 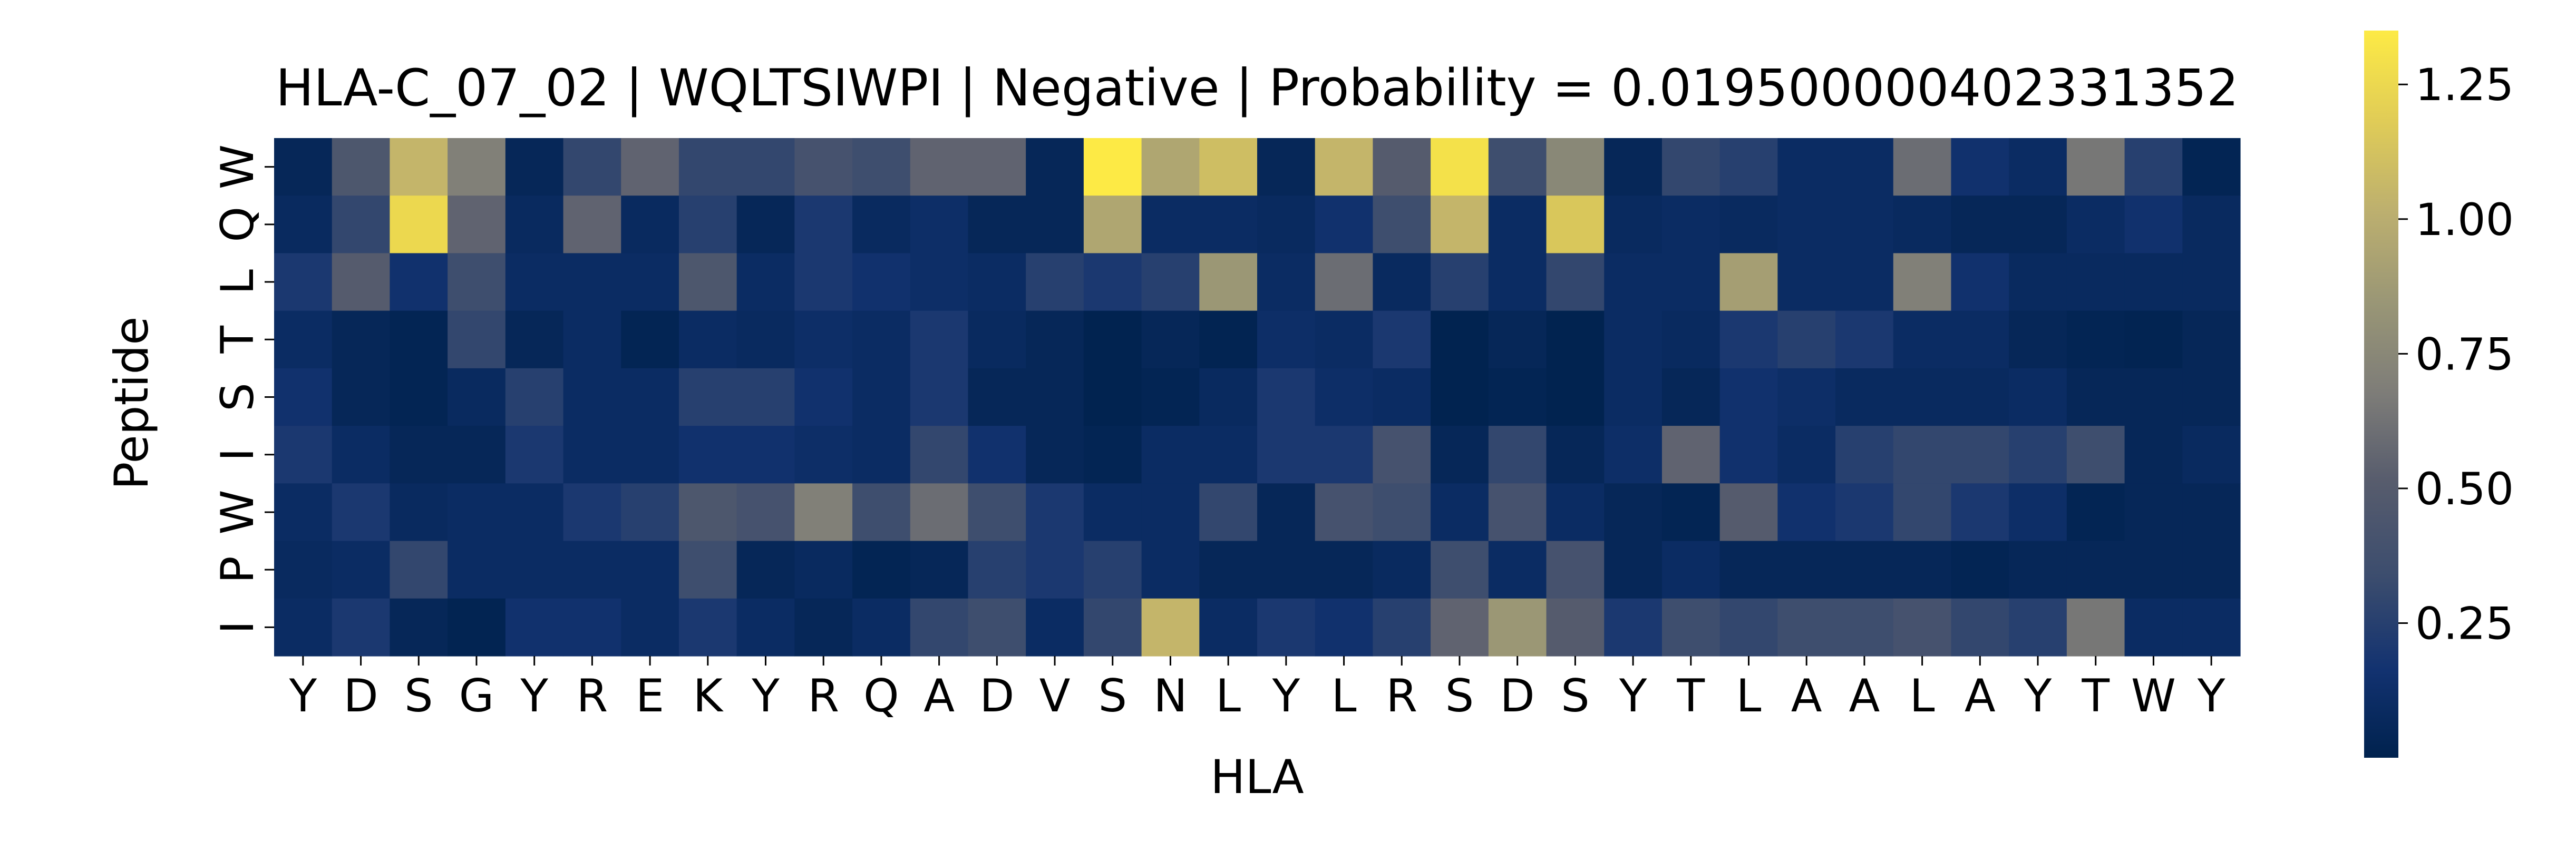 I want to click on x-tick-label: T, so click(x=1691, y=696).